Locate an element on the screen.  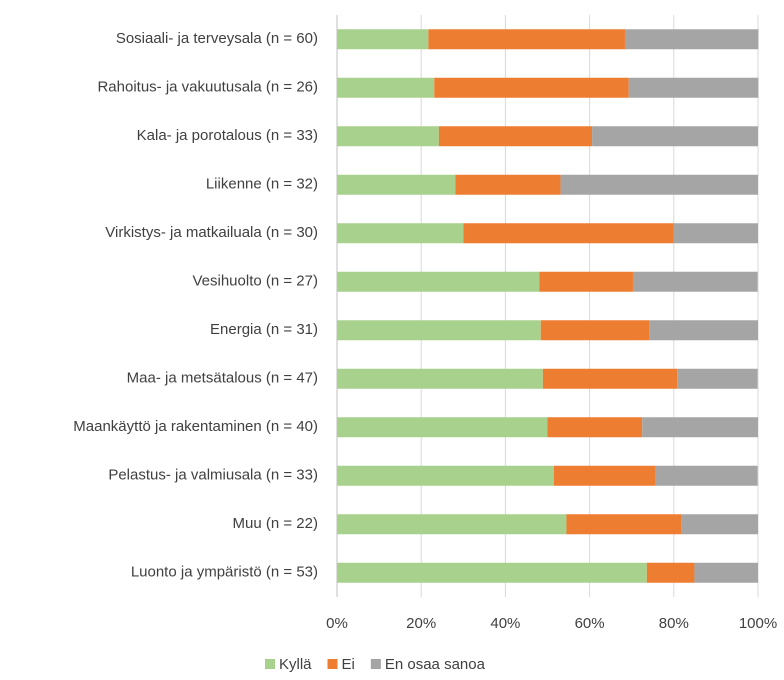
x-tick-label: 20% is located at coordinates (421, 623).